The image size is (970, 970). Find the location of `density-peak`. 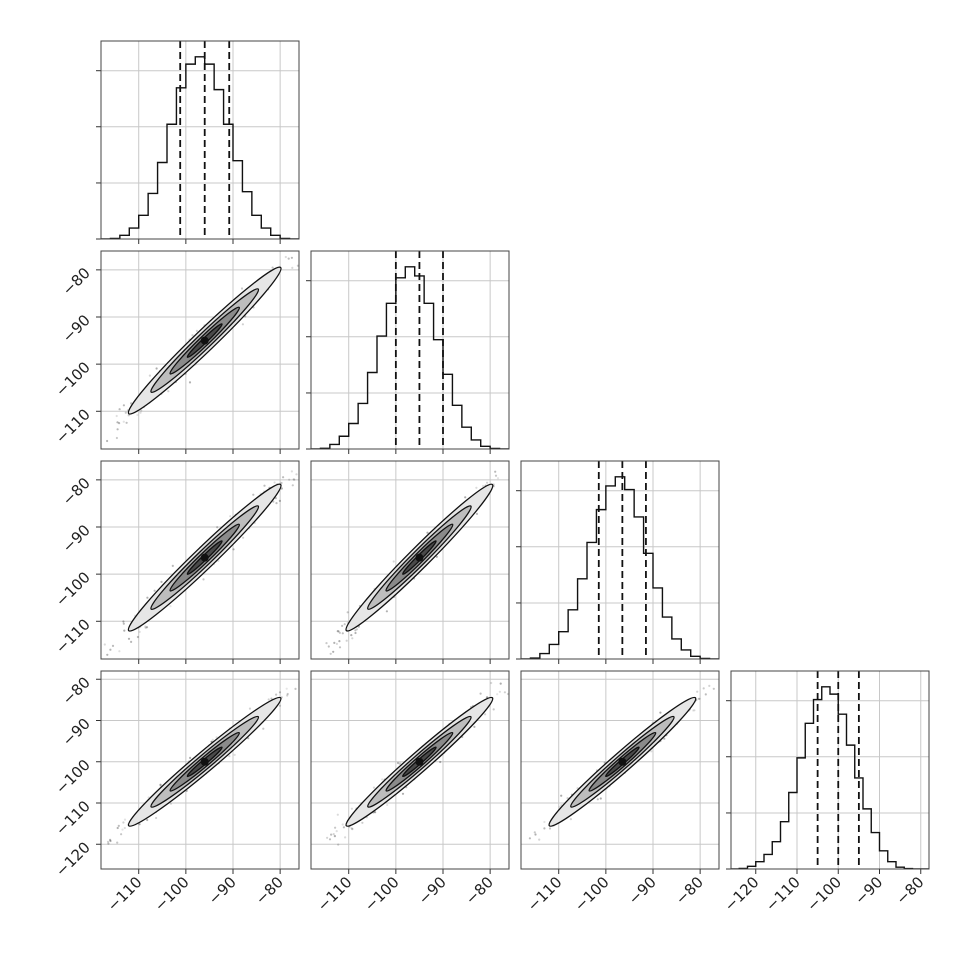

density-peak is located at coordinates (622, 761).